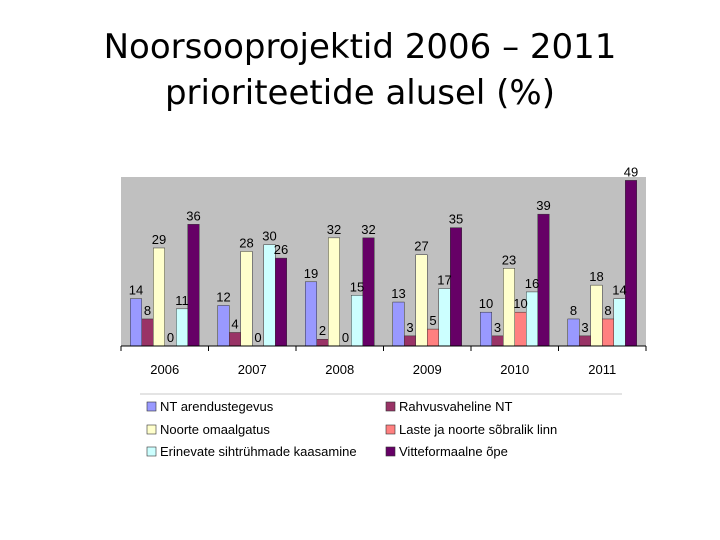  Describe the element at coordinates (543, 205) in the screenshot. I see `data-label-2010-series-6: 39` at that location.